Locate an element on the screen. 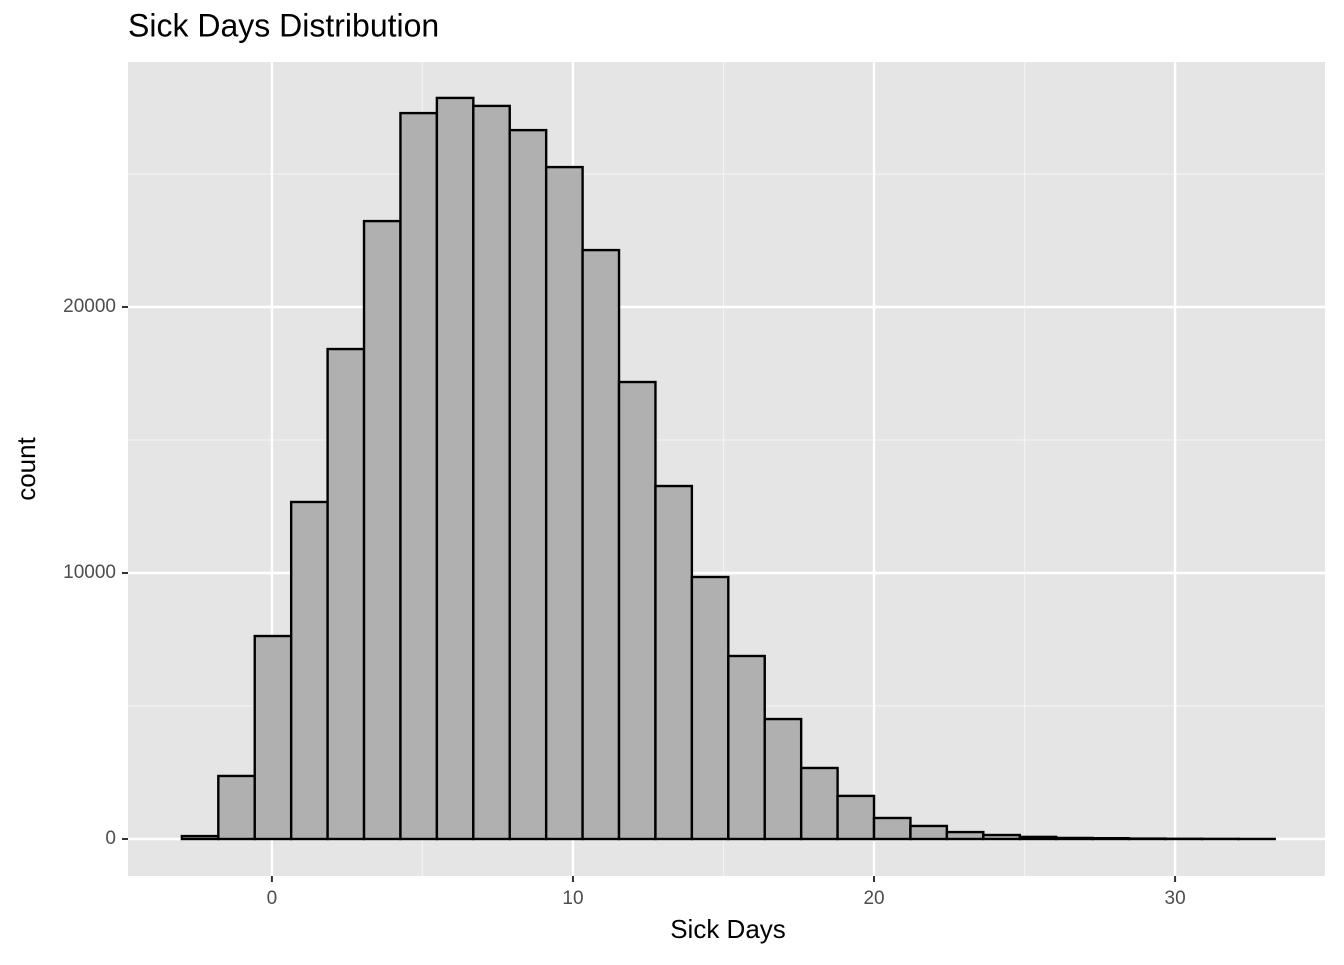 This screenshot has height=965, width=1344. y-axis-title: count is located at coordinates (26, 468).